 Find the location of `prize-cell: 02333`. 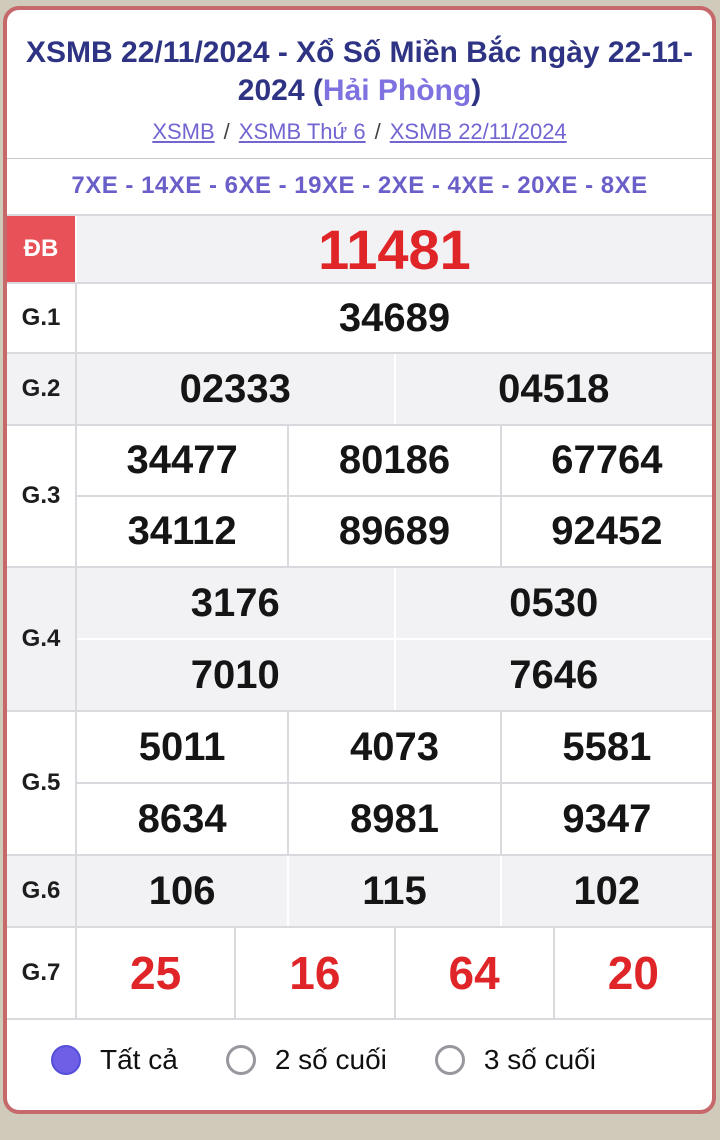

prize-cell: 02333 is located at coordinates (235, 388).